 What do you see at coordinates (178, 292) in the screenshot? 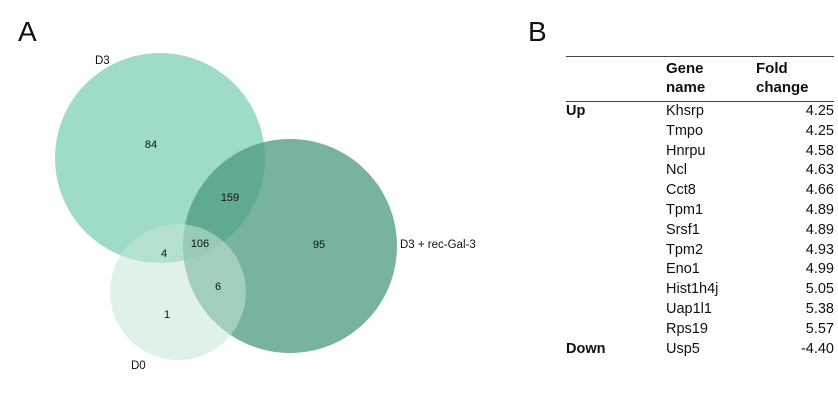
I see `venn-circle-d0` at bounding box center [178, 292].